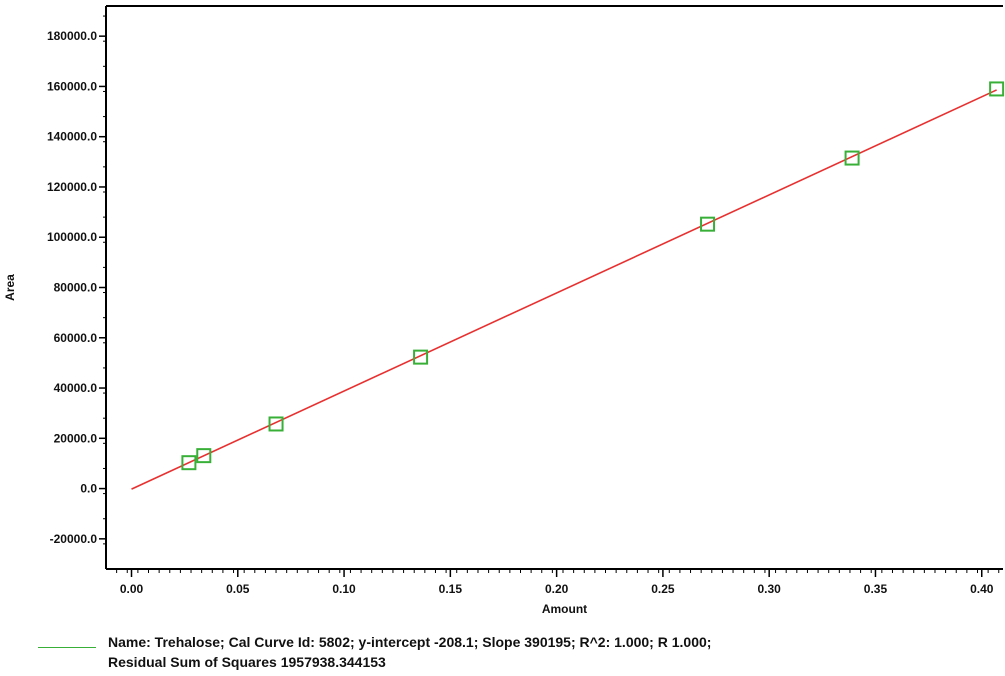 The width and height of the screenshot is (1005, 676). What do you see at coordinates (557, 589) in the screenshot?
I see `x-tick-label: 0.20` at bounding box center [557, 589].